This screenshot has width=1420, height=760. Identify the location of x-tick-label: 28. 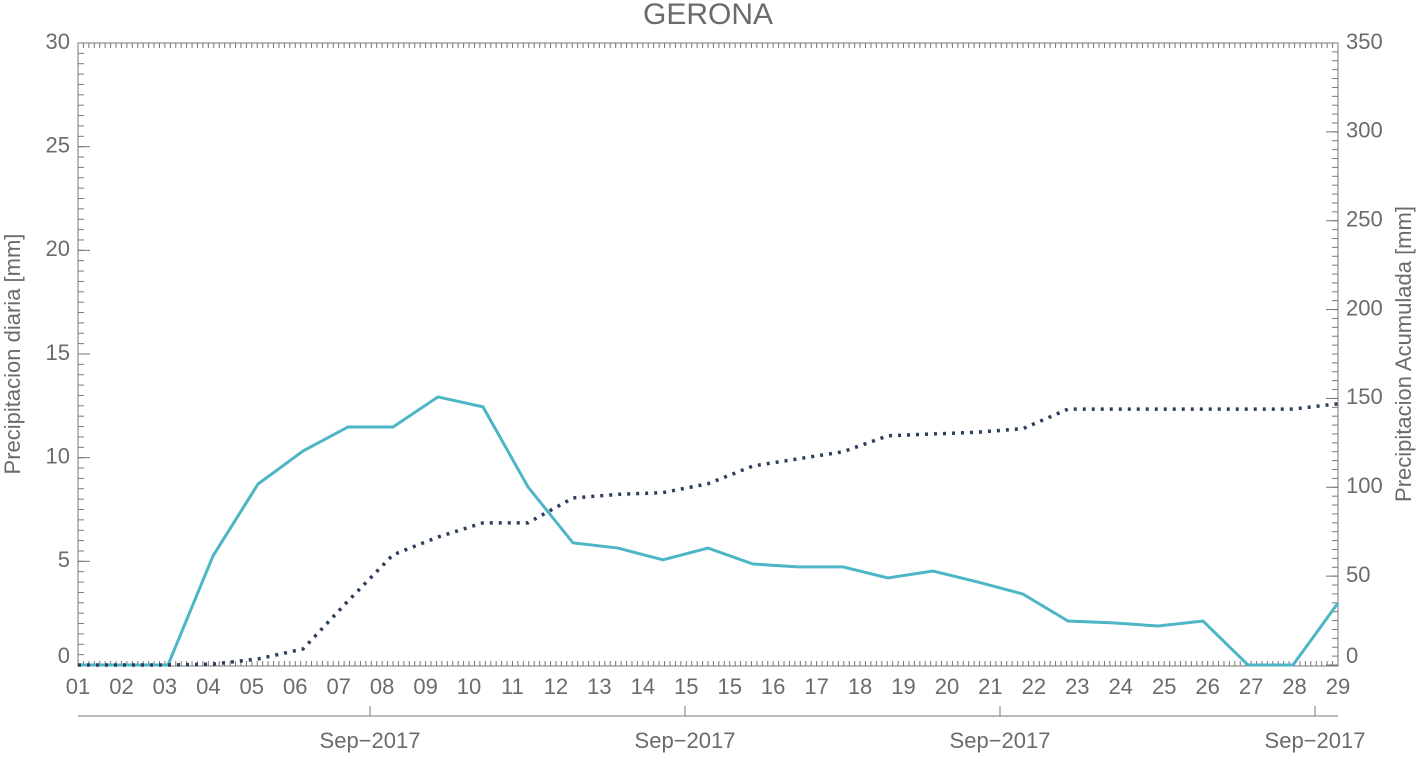
(1294, 686).